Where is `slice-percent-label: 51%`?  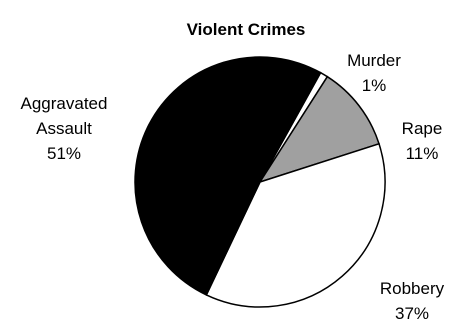 slice-percent-label: 51% is located at coordinates (64, 153).